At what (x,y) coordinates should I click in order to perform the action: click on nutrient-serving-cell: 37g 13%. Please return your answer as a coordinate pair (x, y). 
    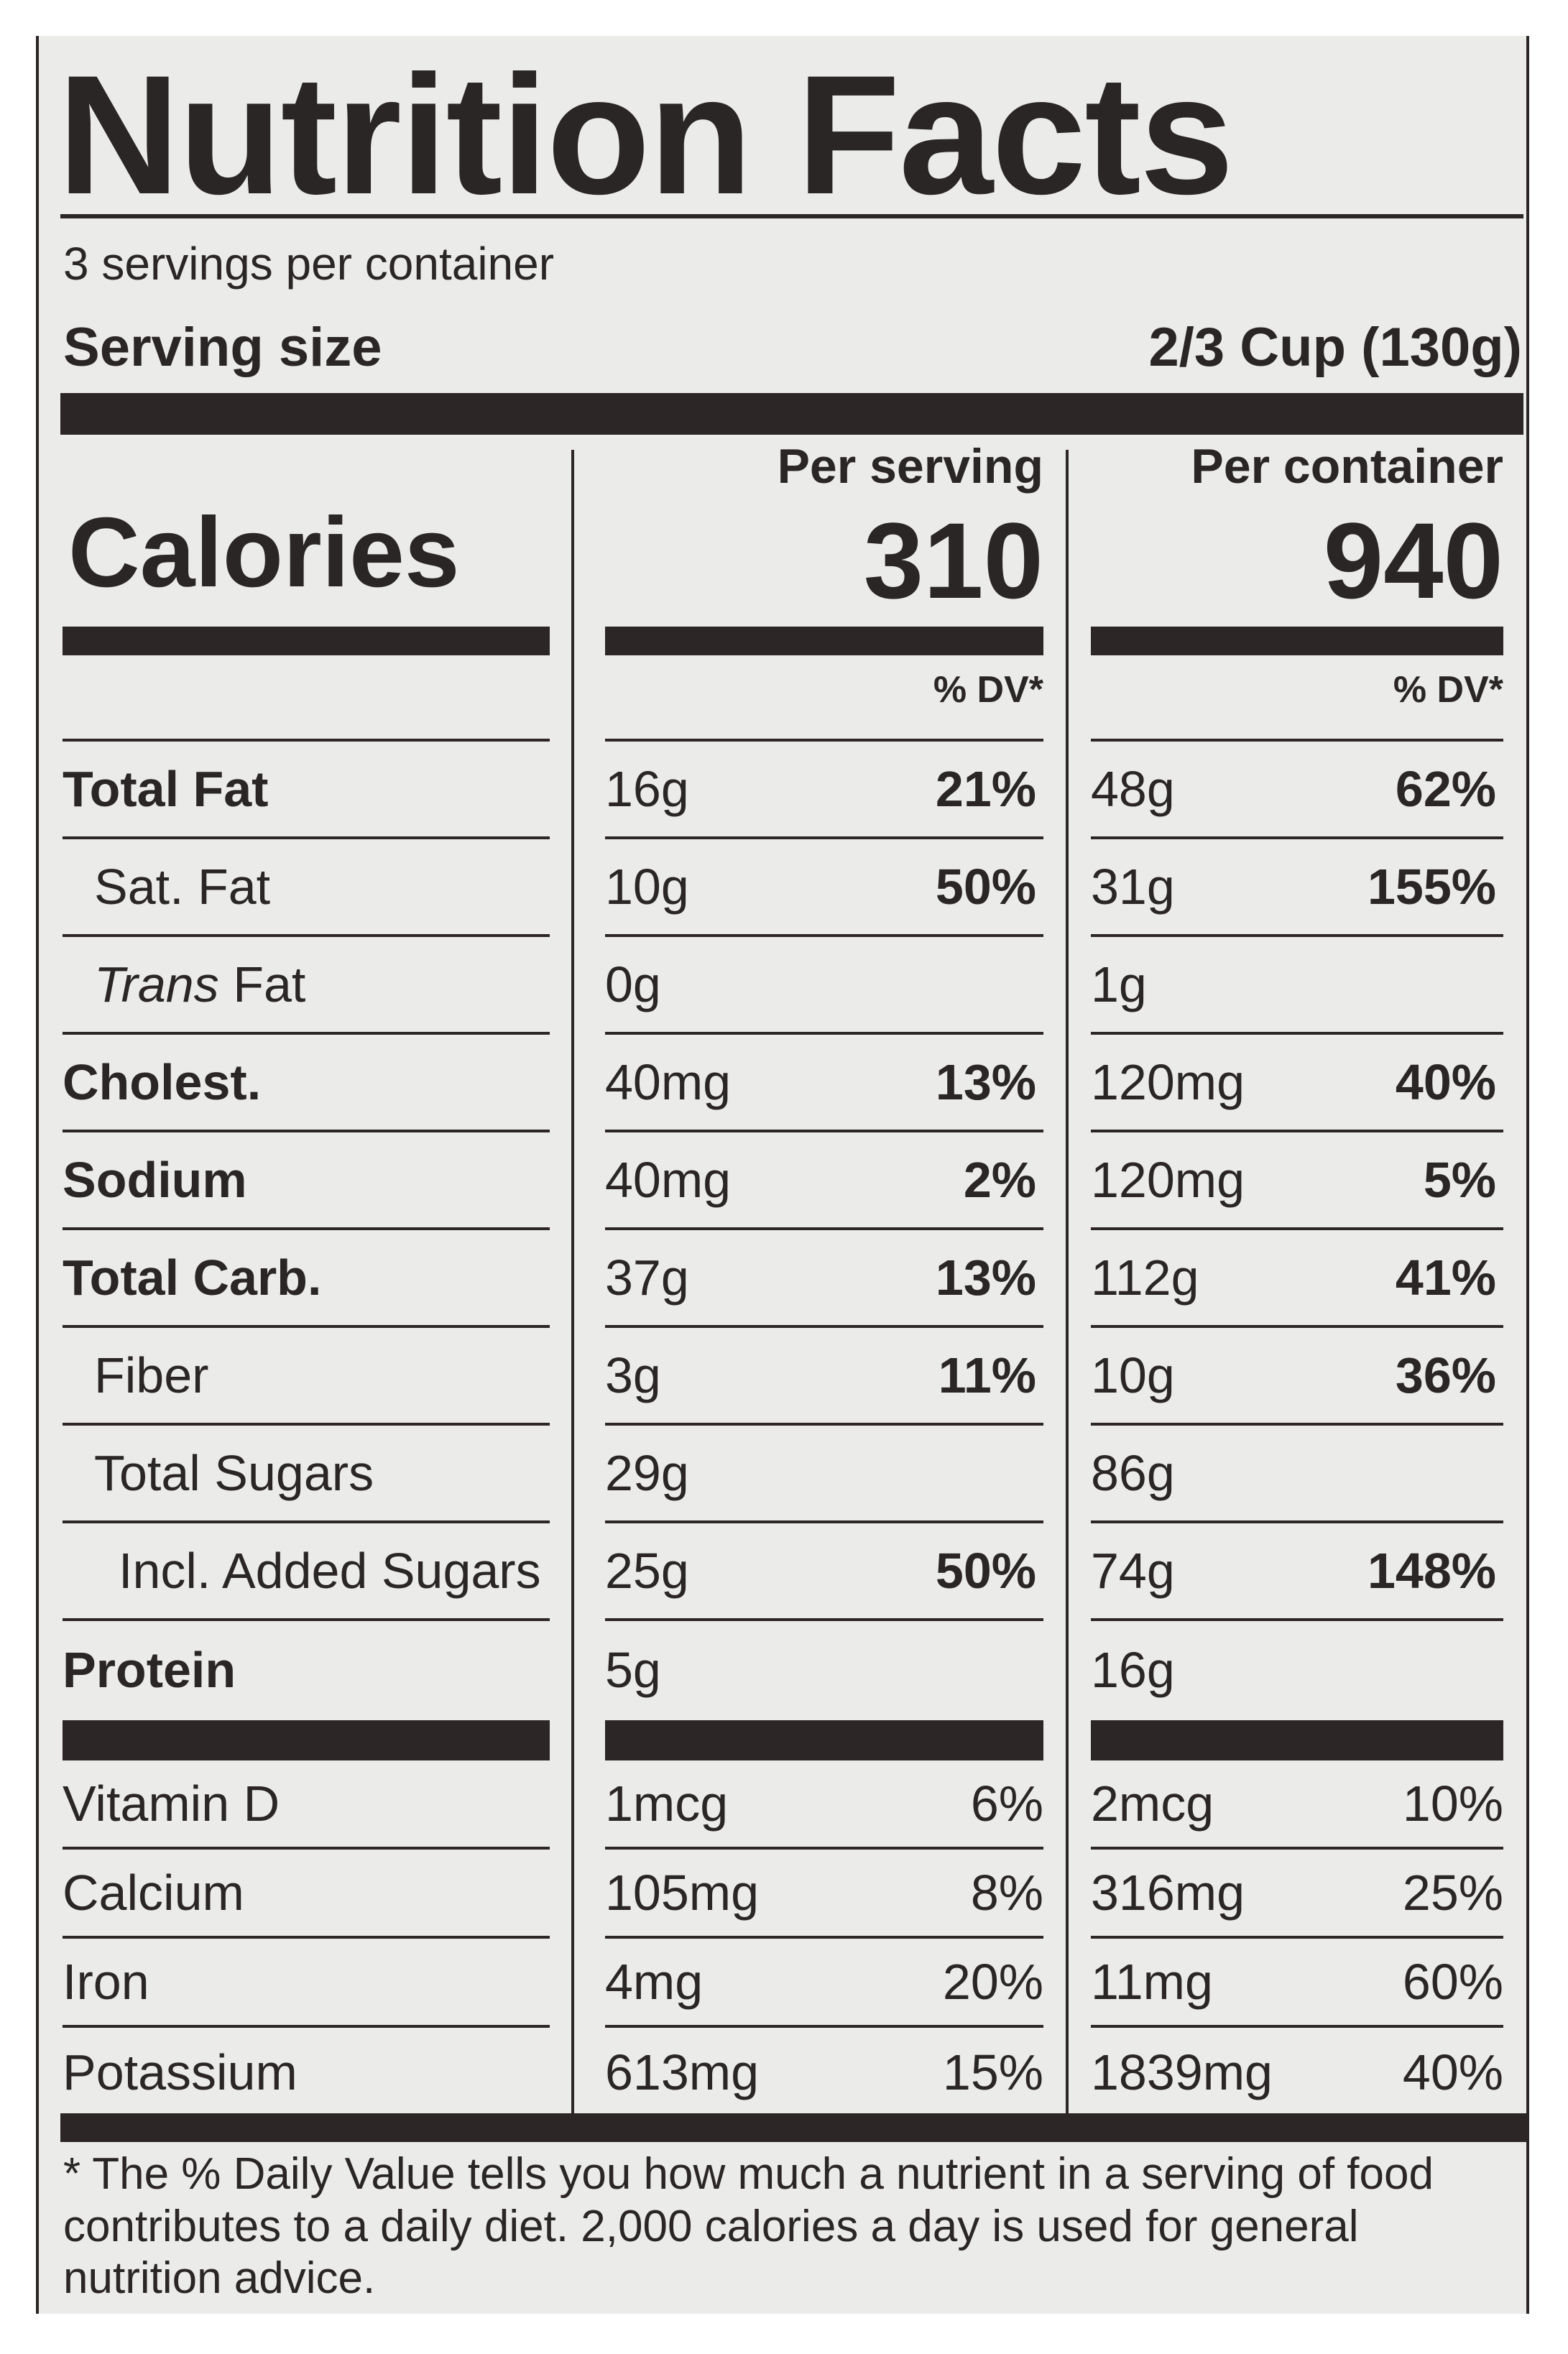
    Looking at the image, I should click on (824, 1279).